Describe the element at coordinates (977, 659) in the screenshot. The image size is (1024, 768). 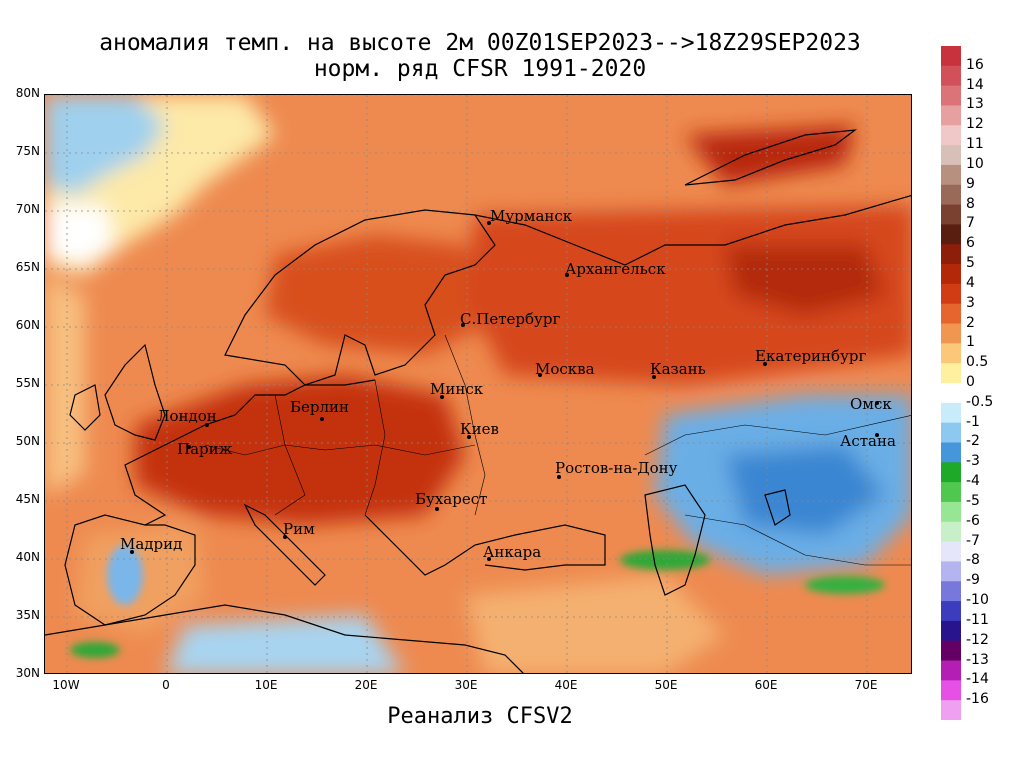
I see `colorbar-label: -13` at that location.